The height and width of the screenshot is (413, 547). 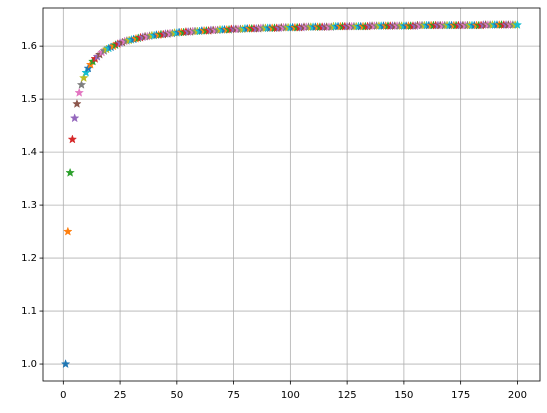 What do you see at coordinates (29, 258) in the screenshot?
I see `y-tick-label: 1.2` at bounding box center [29, 258].